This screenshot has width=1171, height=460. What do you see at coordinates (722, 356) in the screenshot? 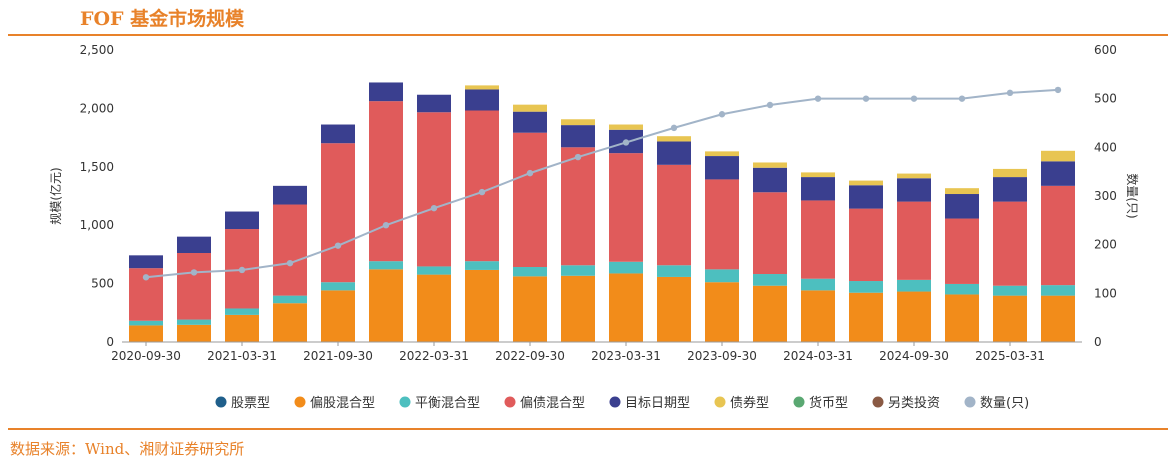
I see `x-tick-label: 2023-09-30` at bounding box center [722, 356].